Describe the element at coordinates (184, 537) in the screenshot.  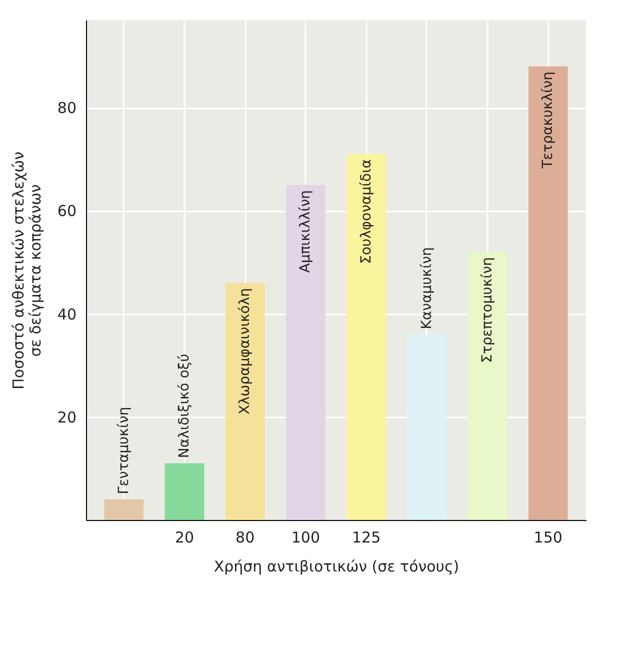
I see `x-tick-label: 20` at that location.